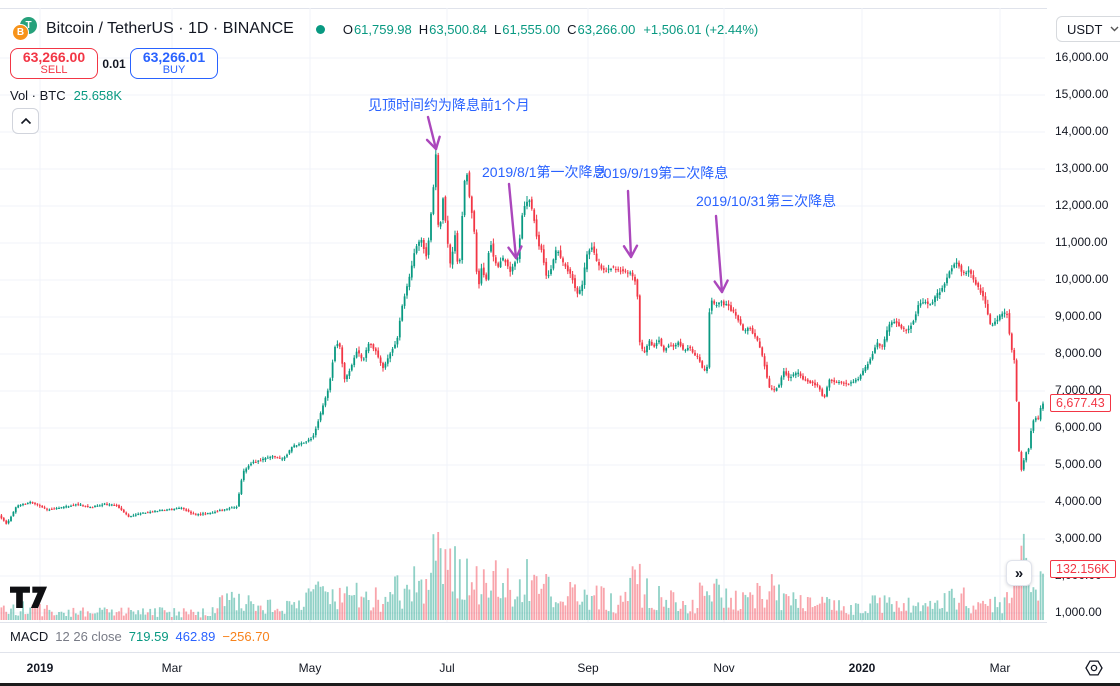  What do you see at coordinates (54, 63) in the screenshot?
I see `sell-button: 63,266.00 SELL` at bounding box center [54, 63].